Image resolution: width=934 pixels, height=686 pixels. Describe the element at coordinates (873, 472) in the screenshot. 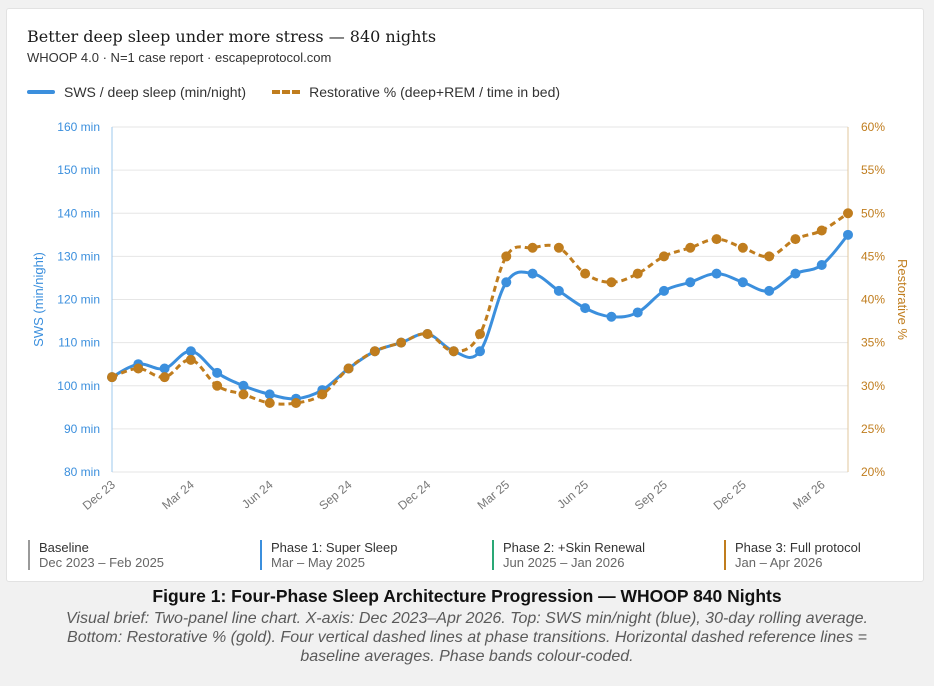

I see `y-right-tick-label: 20%` at that location.